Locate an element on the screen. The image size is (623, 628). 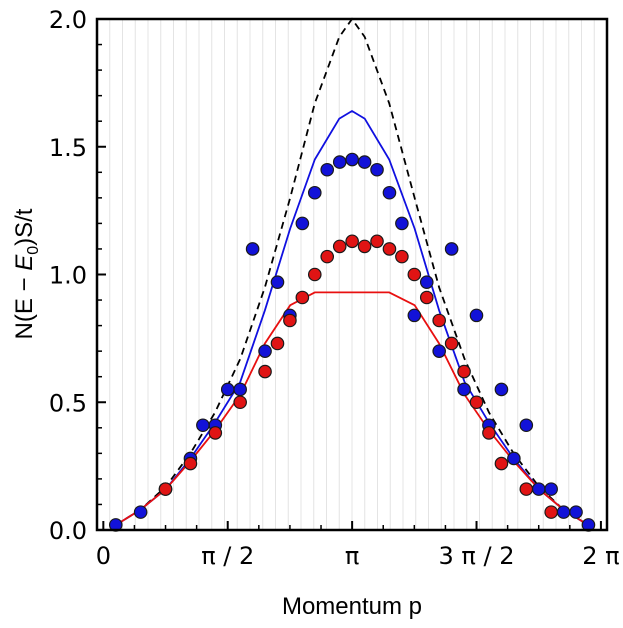
y-tick-label: 2.0 is located at coordinates (68, 20).